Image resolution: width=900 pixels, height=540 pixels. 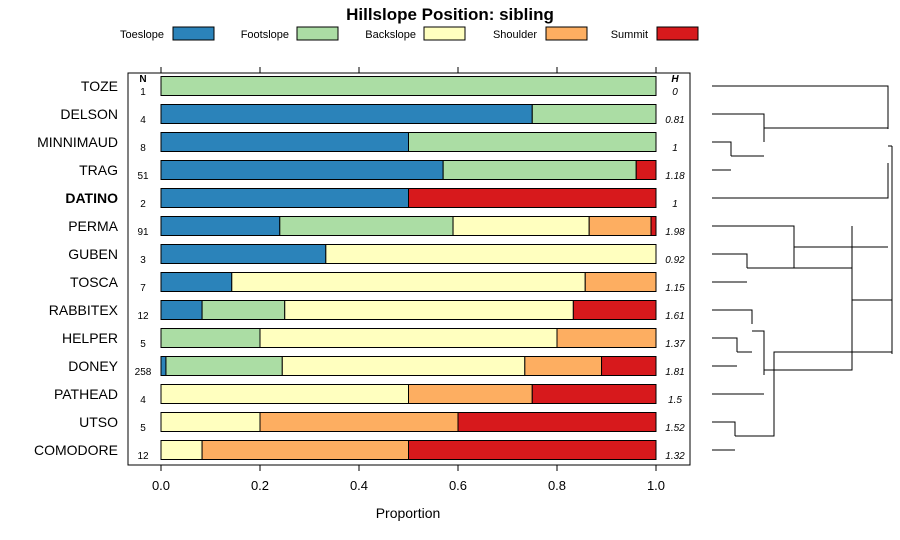 I want to click on bar-segment-helper-footslope, so click(x=210, y=338).